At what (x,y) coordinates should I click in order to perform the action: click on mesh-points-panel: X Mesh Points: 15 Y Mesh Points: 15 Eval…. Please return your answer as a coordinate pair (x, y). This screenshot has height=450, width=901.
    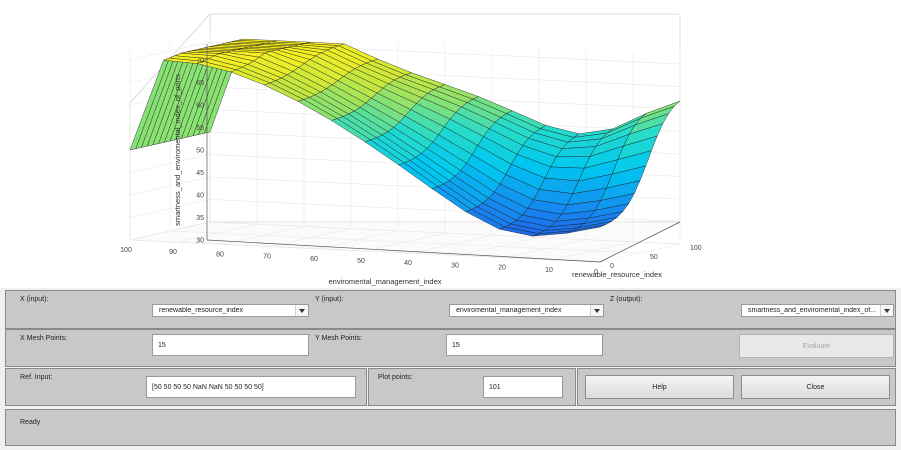
    Looking at the image, I should click on (450, 348).